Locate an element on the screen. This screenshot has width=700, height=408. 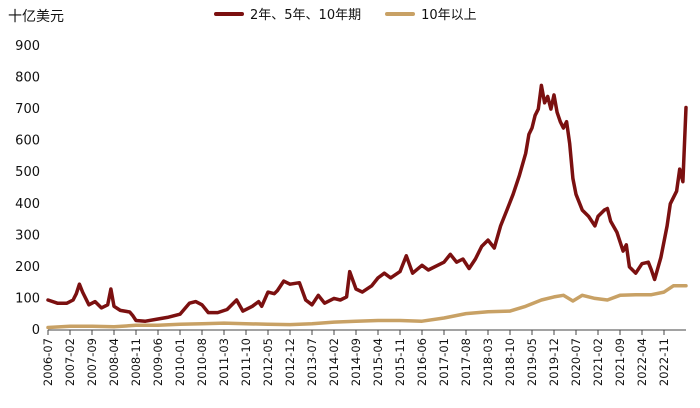
x-tick-label: 2014-02 is located at coordinates (334, 362).